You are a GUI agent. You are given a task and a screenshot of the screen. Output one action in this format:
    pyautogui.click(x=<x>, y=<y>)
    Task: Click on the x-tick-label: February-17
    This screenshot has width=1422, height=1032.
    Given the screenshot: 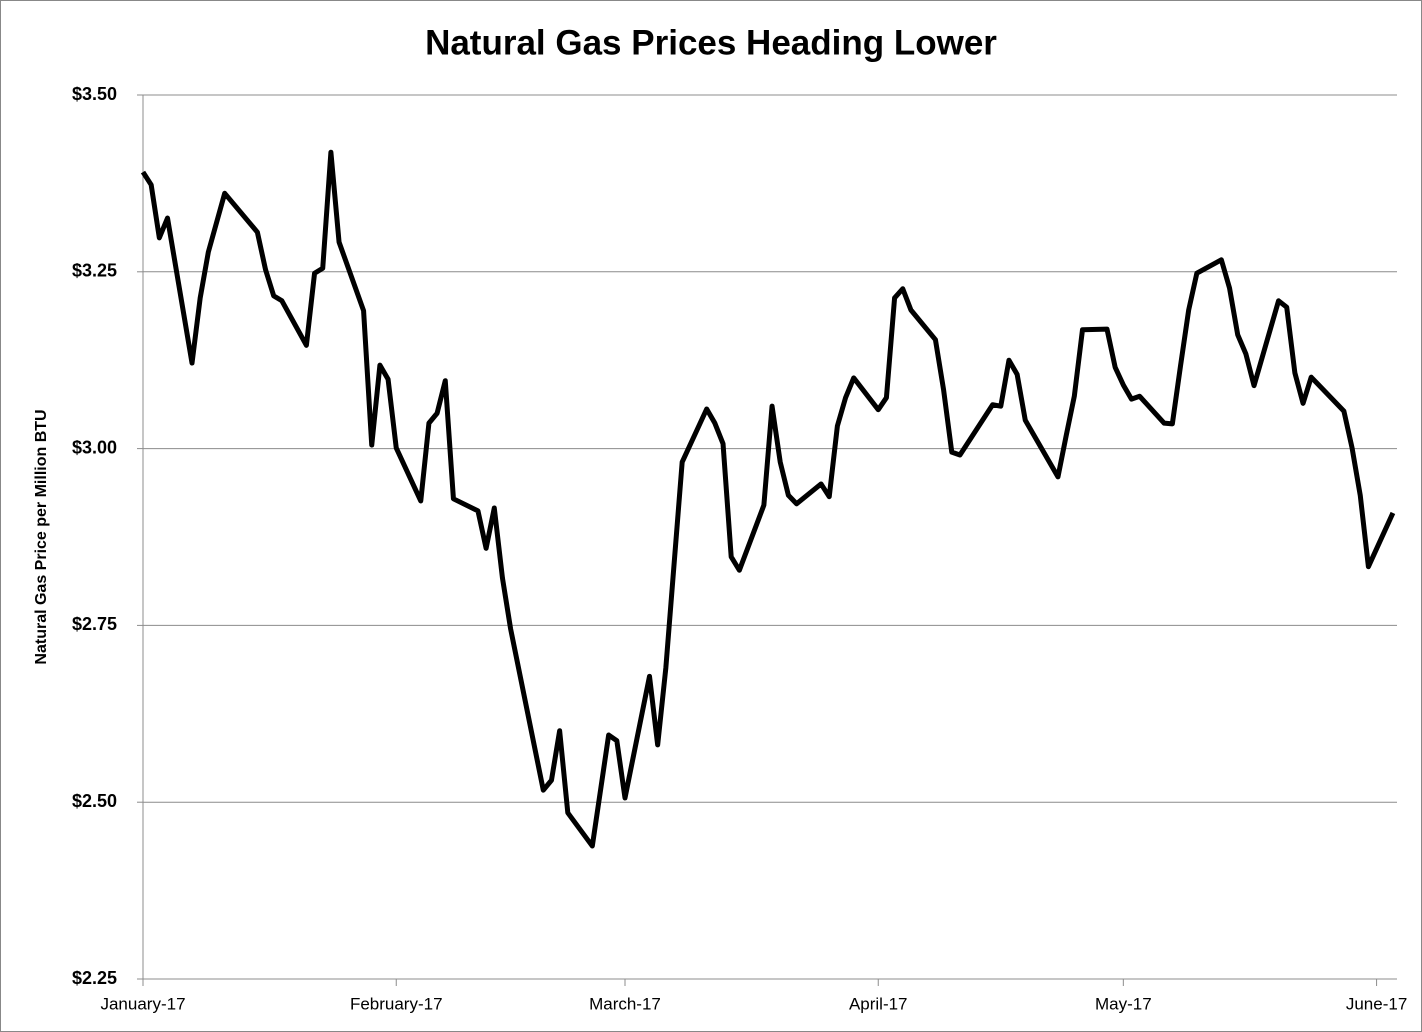 What is the action you would take?
    pyautogui.click(x=396, y=1003)
    